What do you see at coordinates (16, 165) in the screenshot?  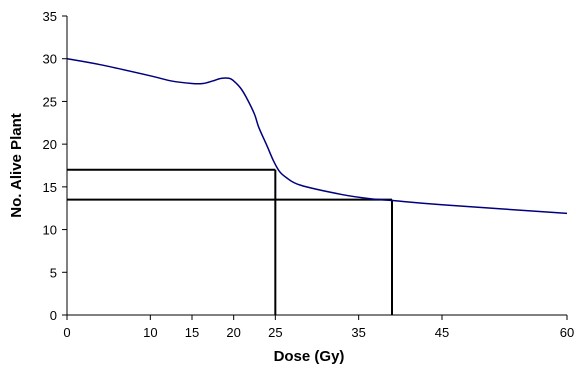 I see `y-axis-title: No. Alive Plant` at bounding box center [16, 165].